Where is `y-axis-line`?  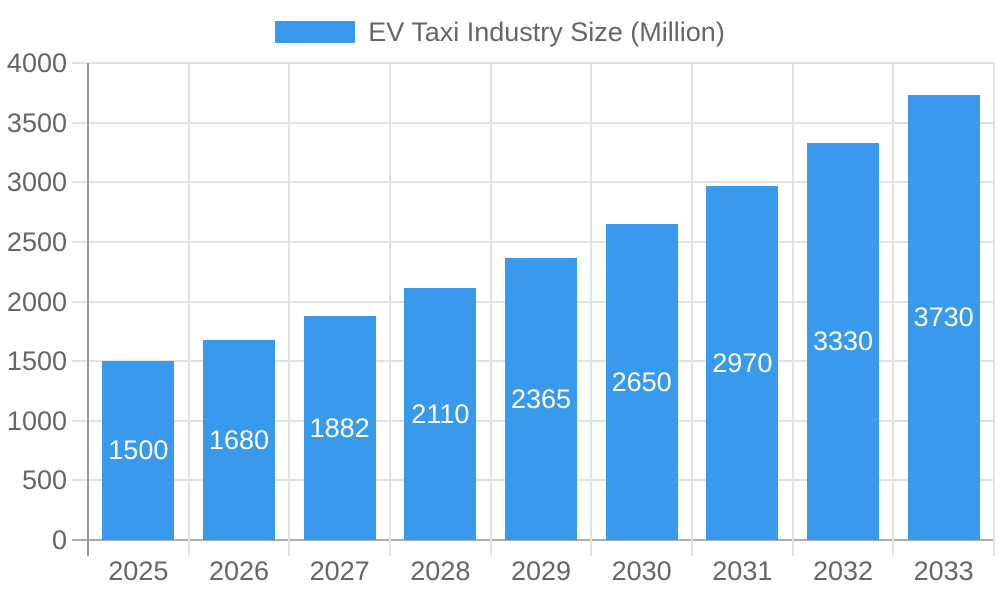
y-axis-line is located at coordinates (88, 309).